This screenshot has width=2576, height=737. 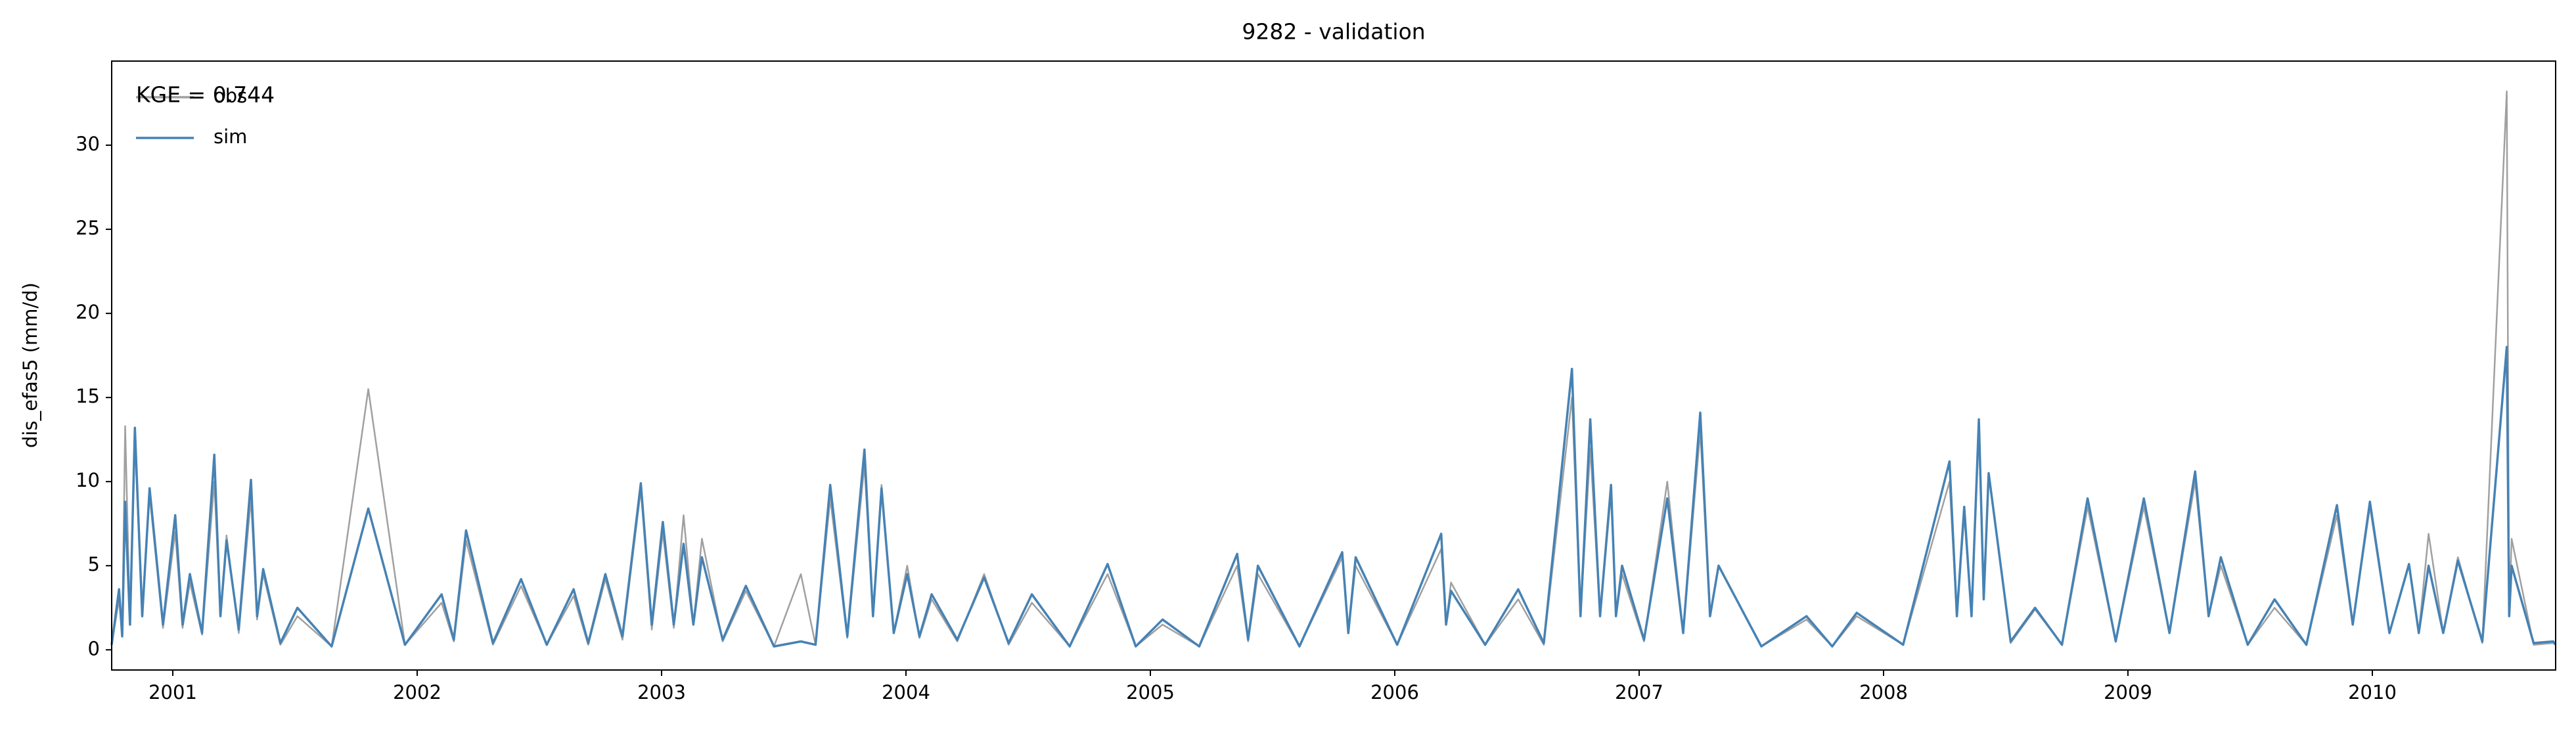 What do you see at coordinates (417, 692) in the screenshot?
I see `x-tick-label: 2002` at bounding box center [417, 692].